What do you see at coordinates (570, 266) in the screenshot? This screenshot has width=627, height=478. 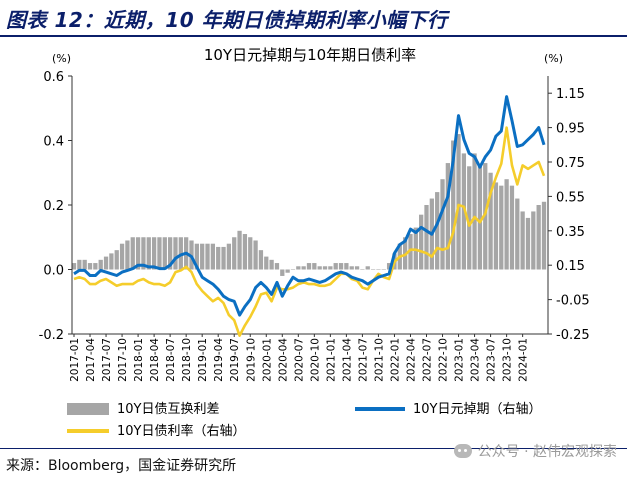 I see `right-tick-label: 0.15` at bounding box center [570, 266].